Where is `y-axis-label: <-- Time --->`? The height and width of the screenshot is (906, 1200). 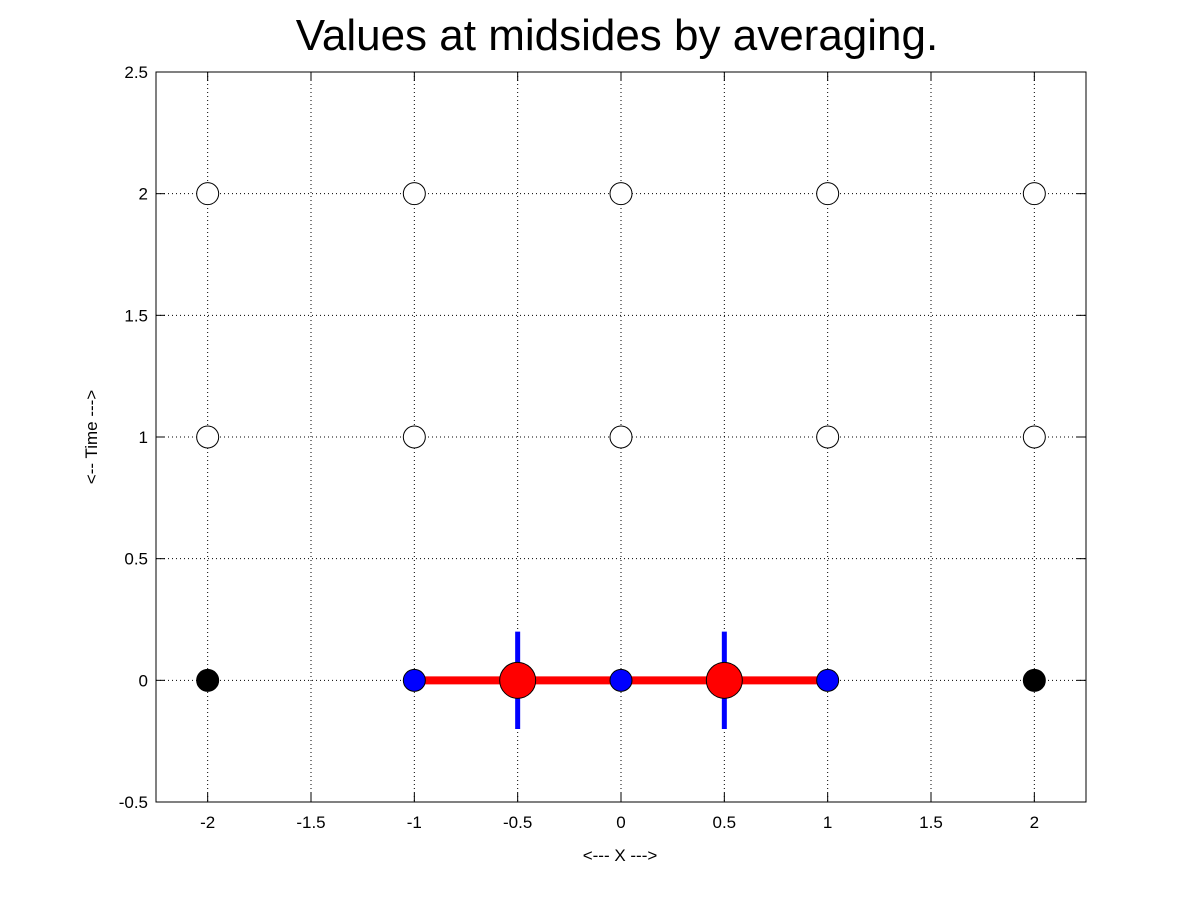
y-axis-label: <-- Time ---> is located at coordinates (91, 437).